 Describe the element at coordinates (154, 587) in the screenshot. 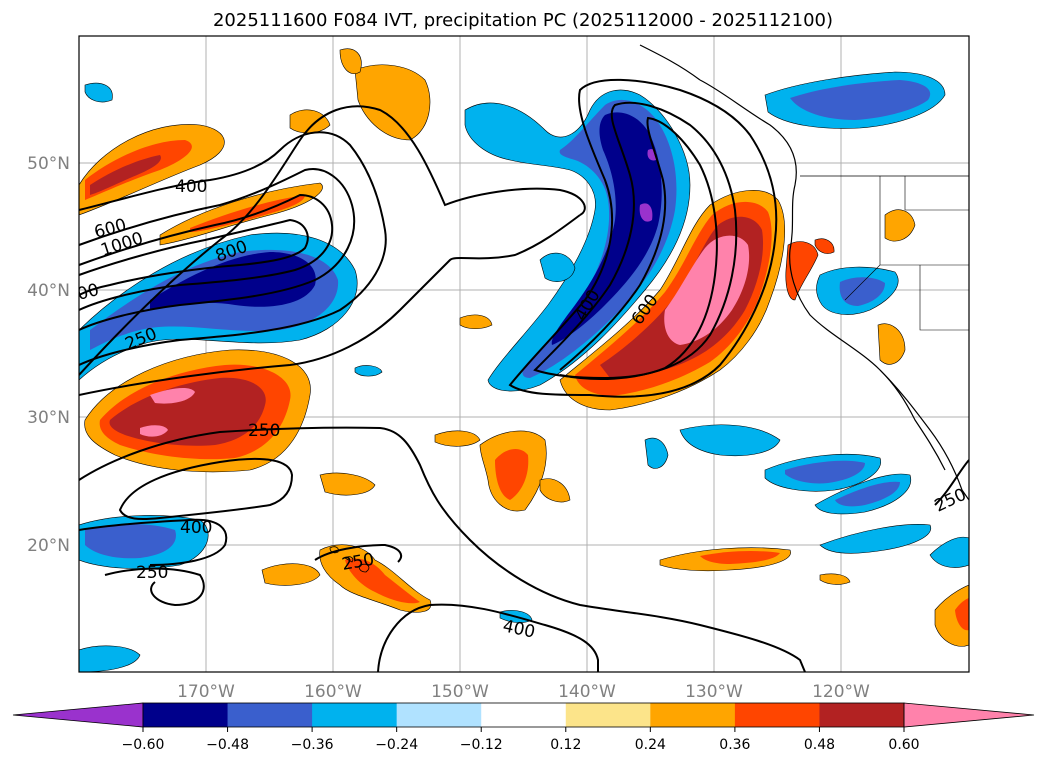

I see `contour-250-sw-lower` at that location.